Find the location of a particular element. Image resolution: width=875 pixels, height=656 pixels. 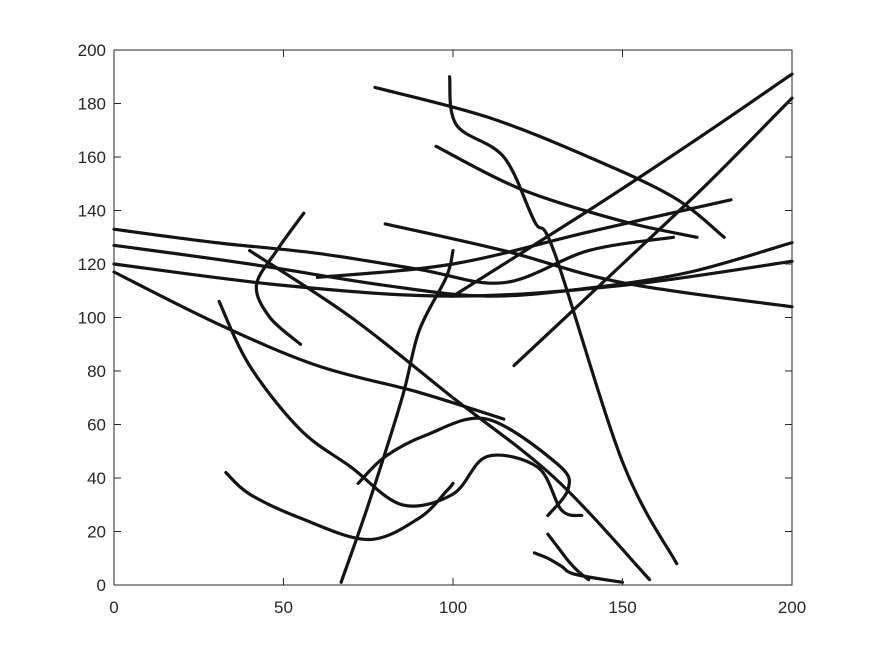

y-tick-label: 100 is located at coordinates (92, 318).